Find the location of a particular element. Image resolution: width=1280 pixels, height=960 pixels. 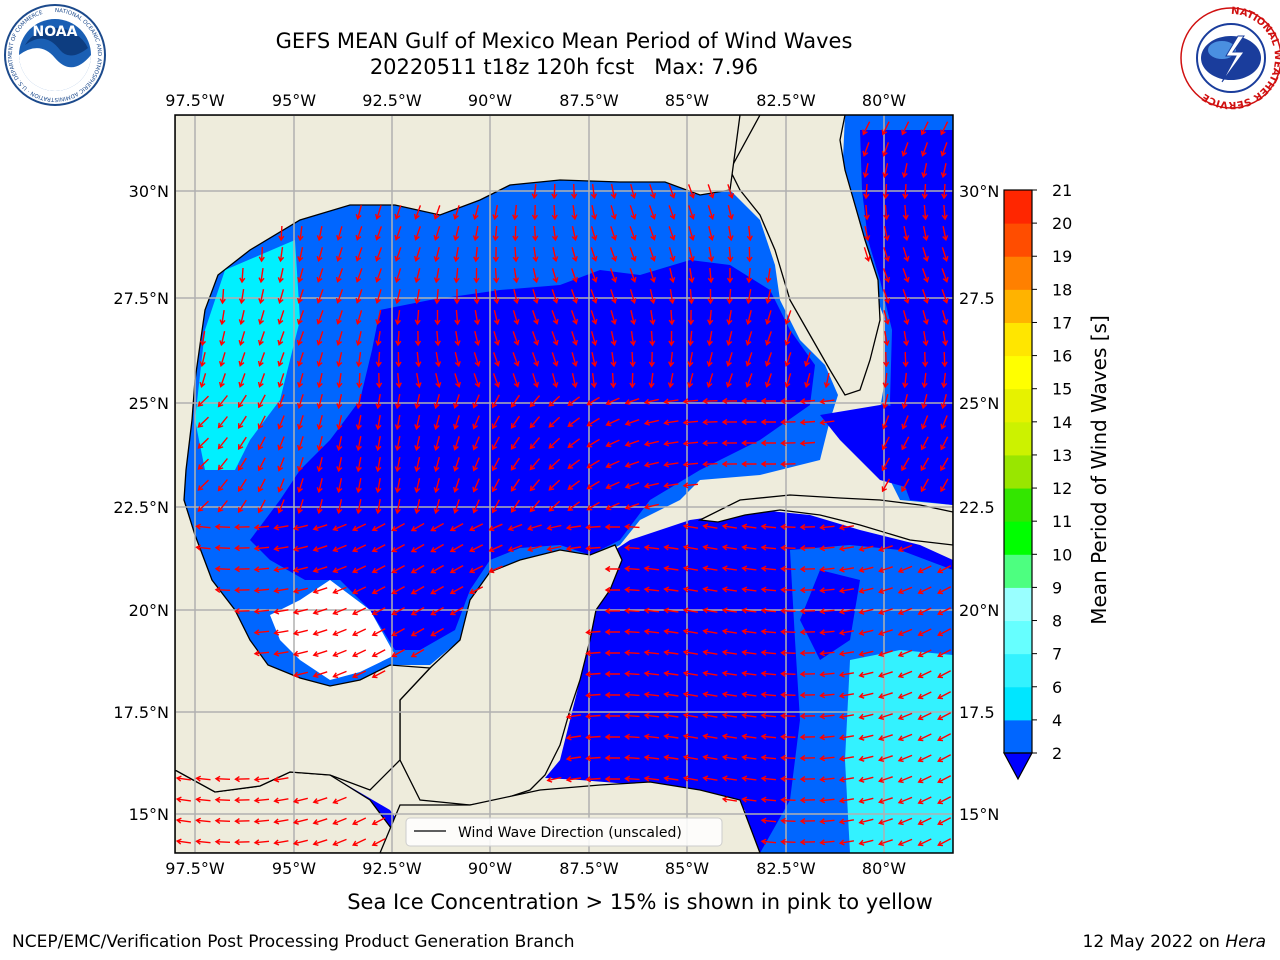

lat-label: 22.5°N is located at coordinates (141, 507).